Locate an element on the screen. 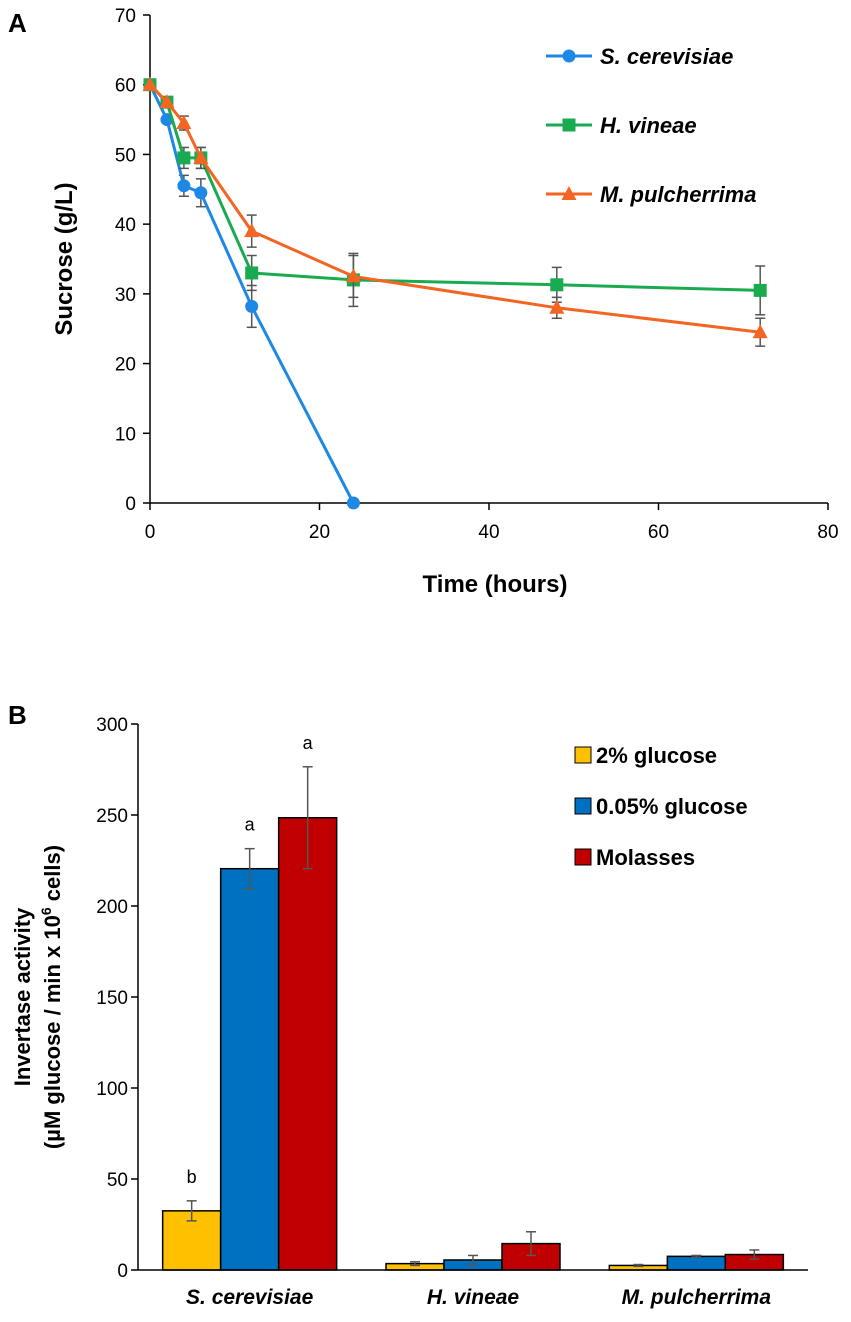 This screenshot has height=1322, width=851. a-y-tick-label: 0 is located at coordinates (130, 504).